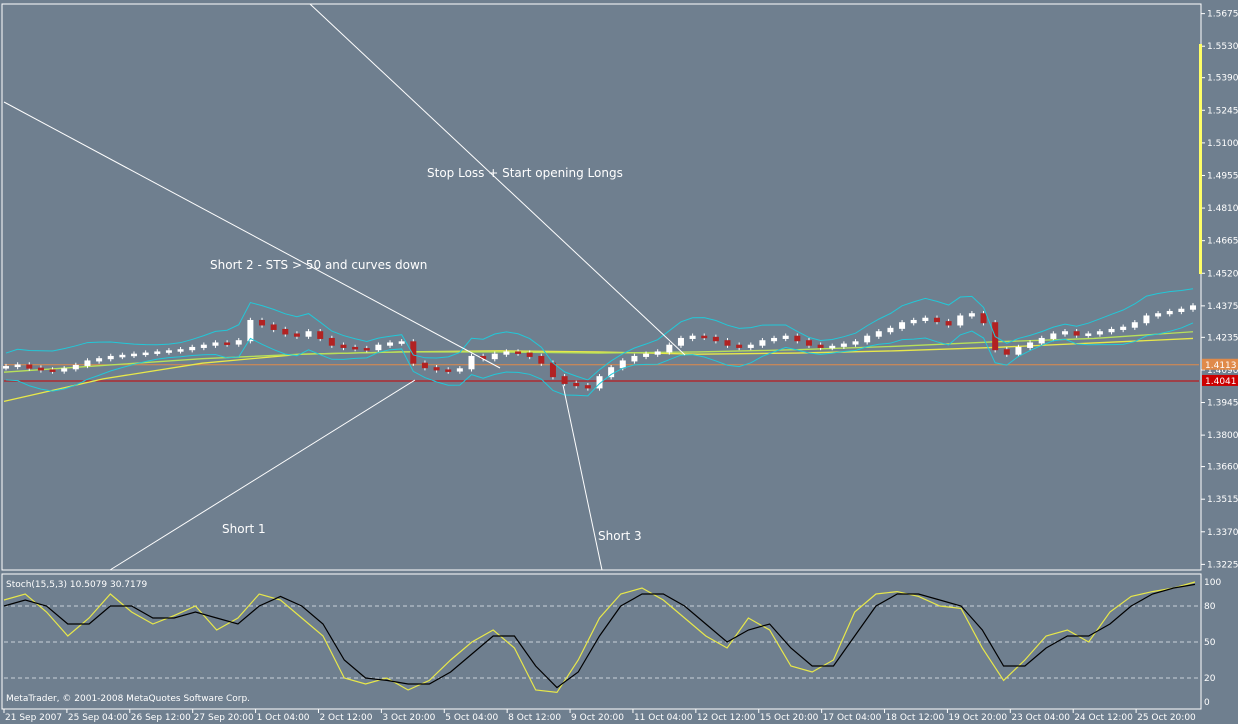 This screenshot has width=1238, height=724. I want to click on price-tick-label: 1.5100, so click(1222, 144).